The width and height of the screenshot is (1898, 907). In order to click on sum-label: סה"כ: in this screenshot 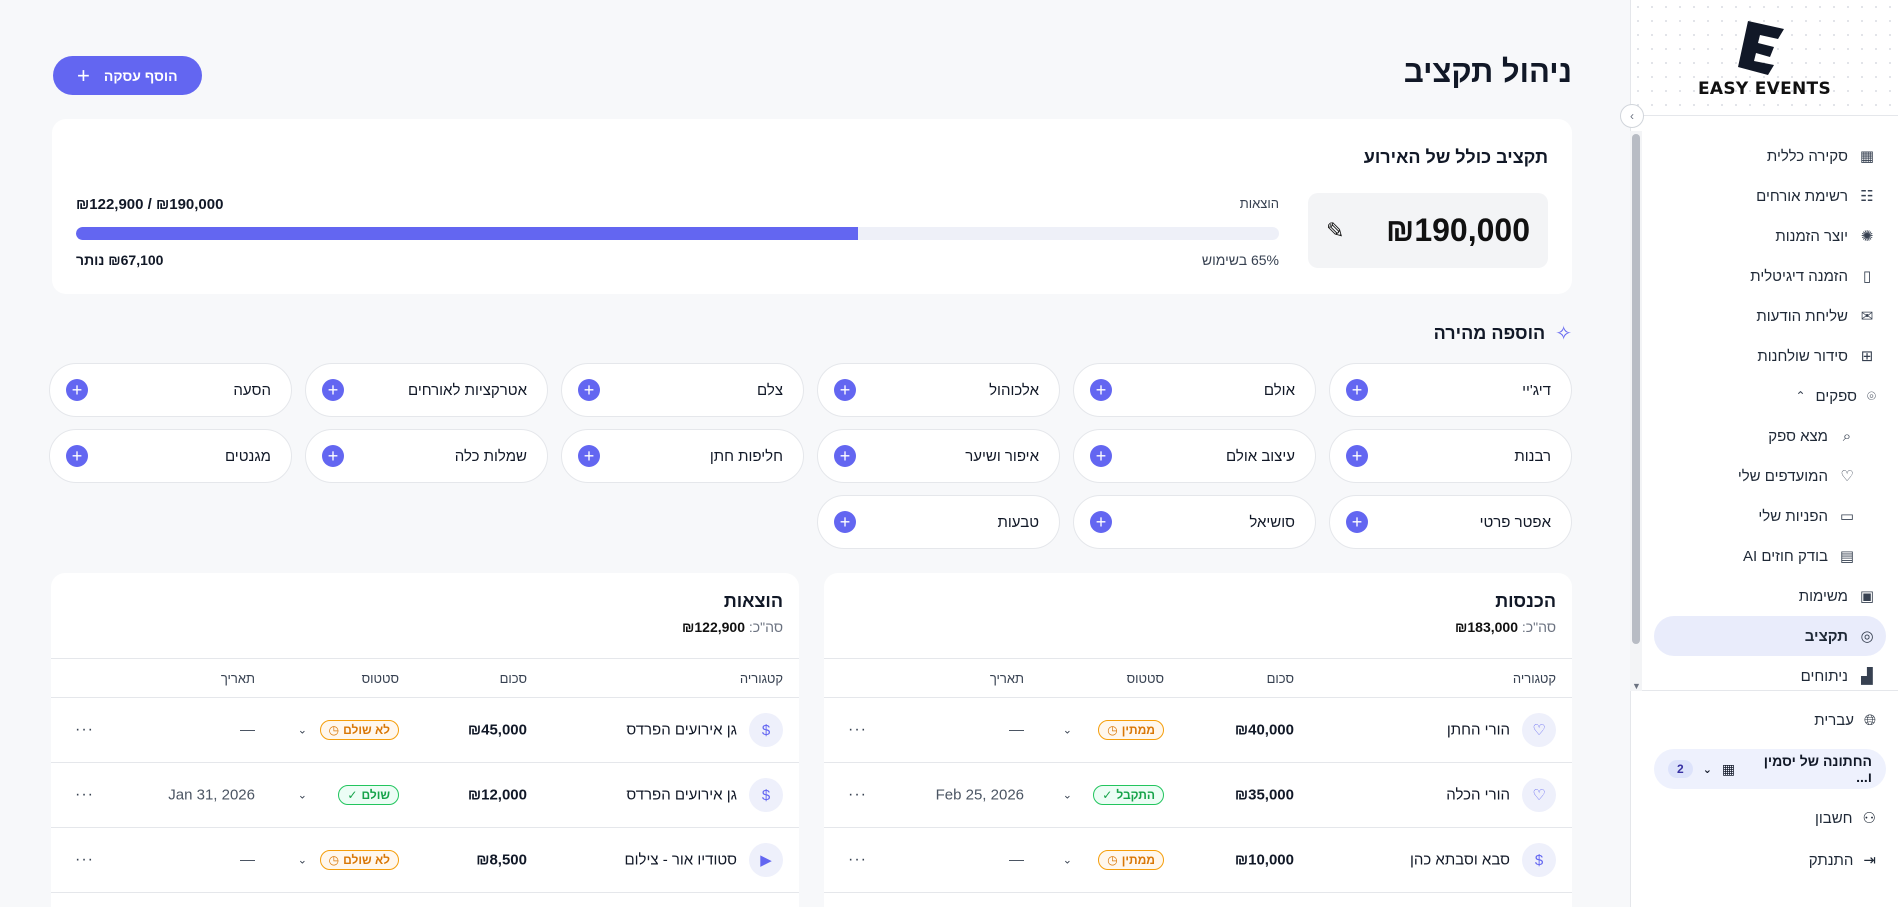, I will do `click(765, 627)`.